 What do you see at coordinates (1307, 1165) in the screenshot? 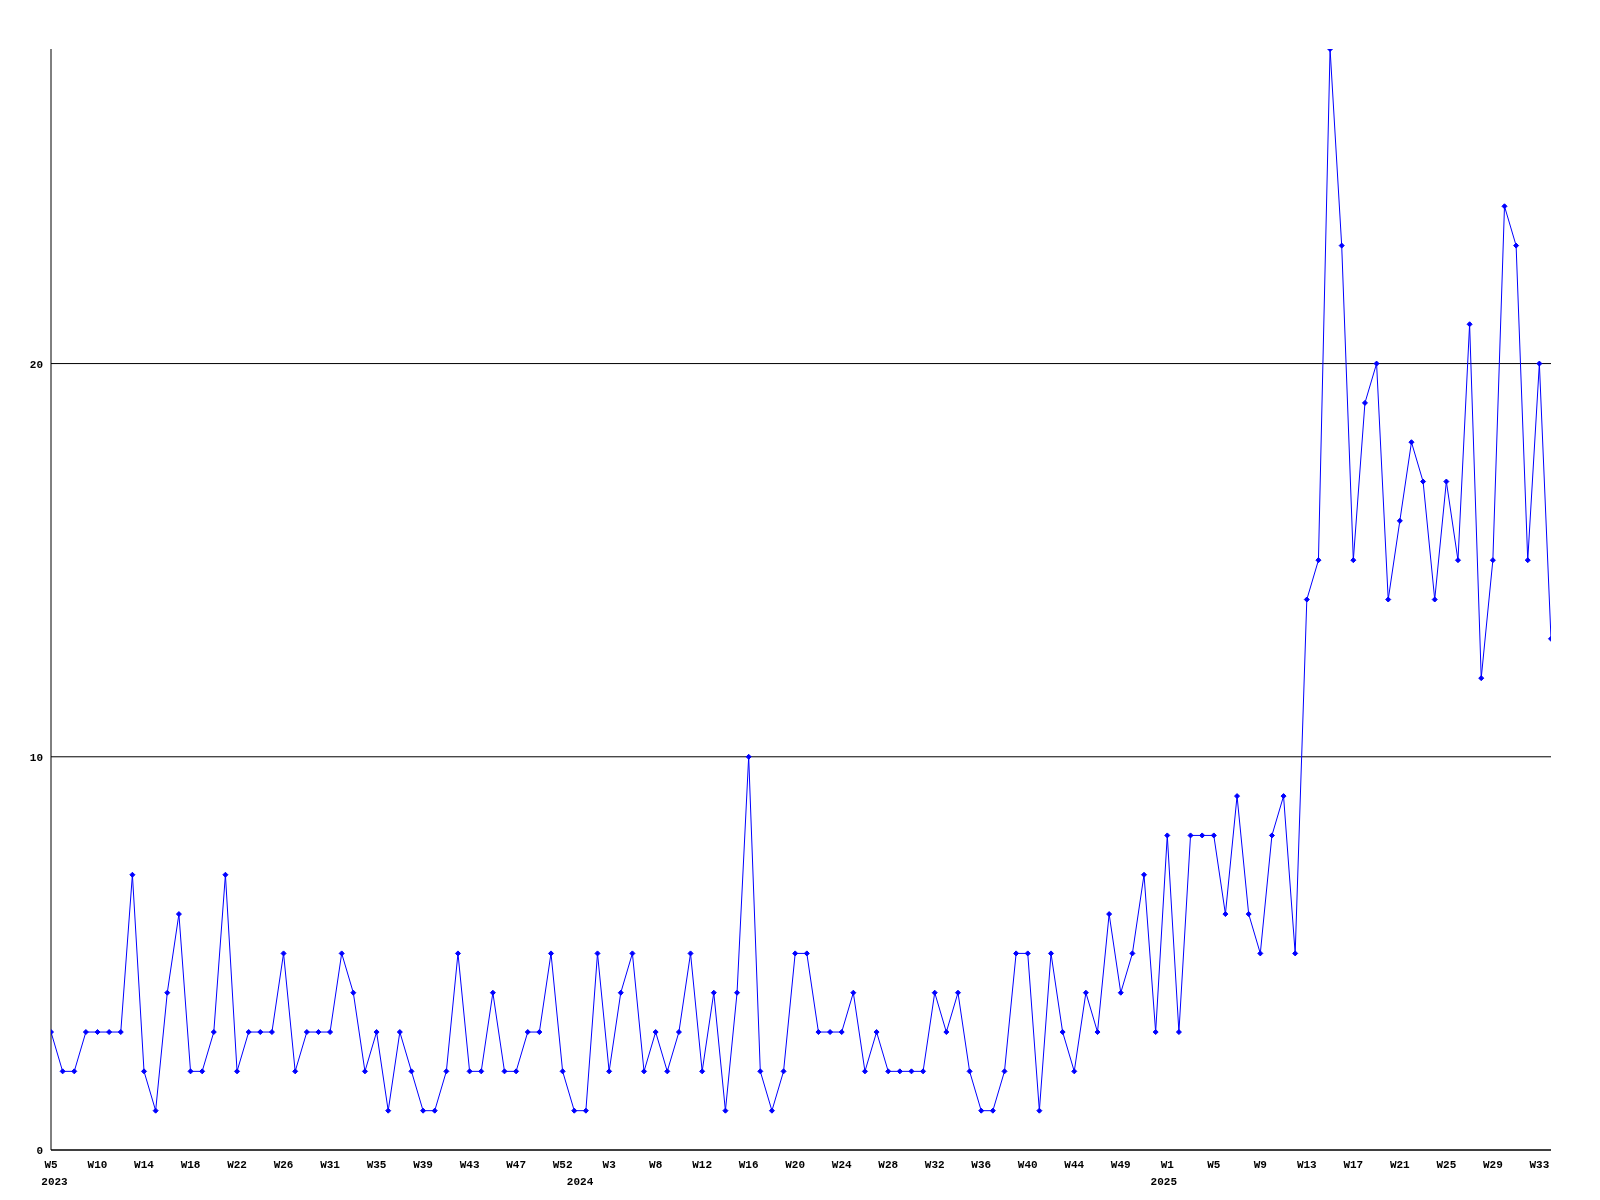
I see `x-tick-label: W13` at bounding box center [1307, 1165].